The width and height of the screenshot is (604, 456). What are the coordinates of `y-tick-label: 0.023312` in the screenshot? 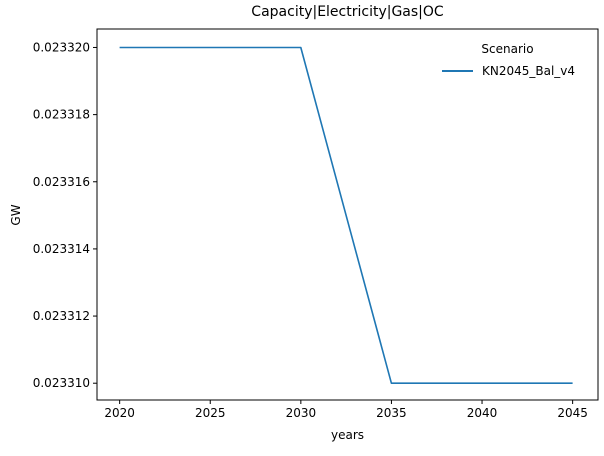 It's located at (61, 316).